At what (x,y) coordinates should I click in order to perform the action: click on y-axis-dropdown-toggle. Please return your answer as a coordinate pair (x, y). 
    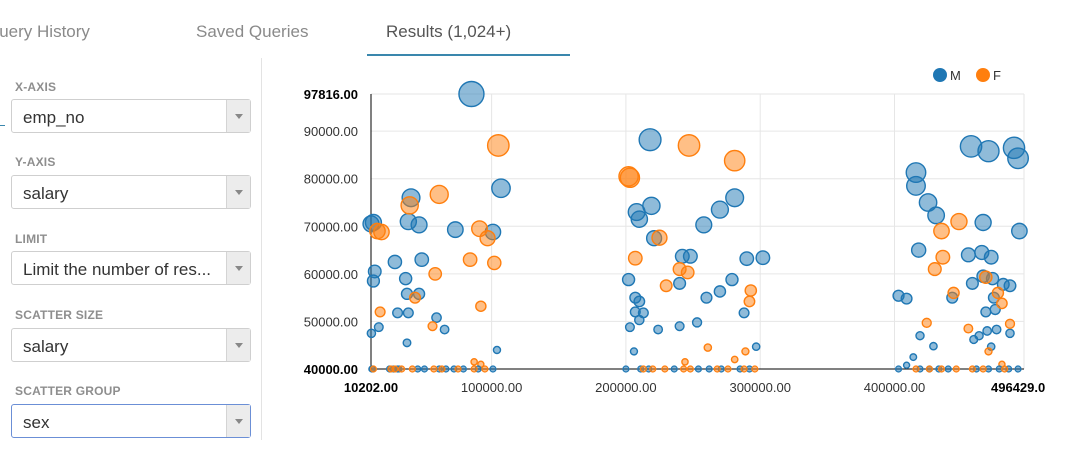
    Looking at the image, I should click on (238, 192).